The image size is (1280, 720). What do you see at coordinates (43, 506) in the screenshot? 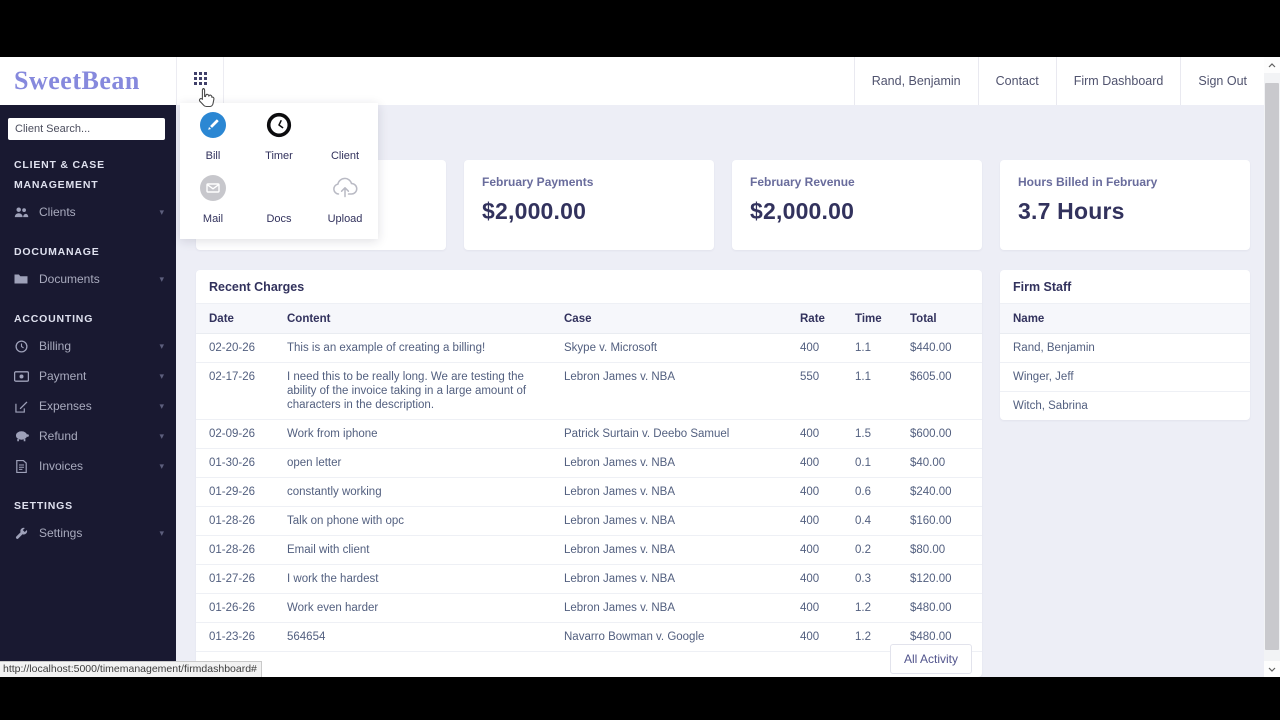
I see `sidebar-section-settings: SETTINGS` at bounding box center [43, 506].